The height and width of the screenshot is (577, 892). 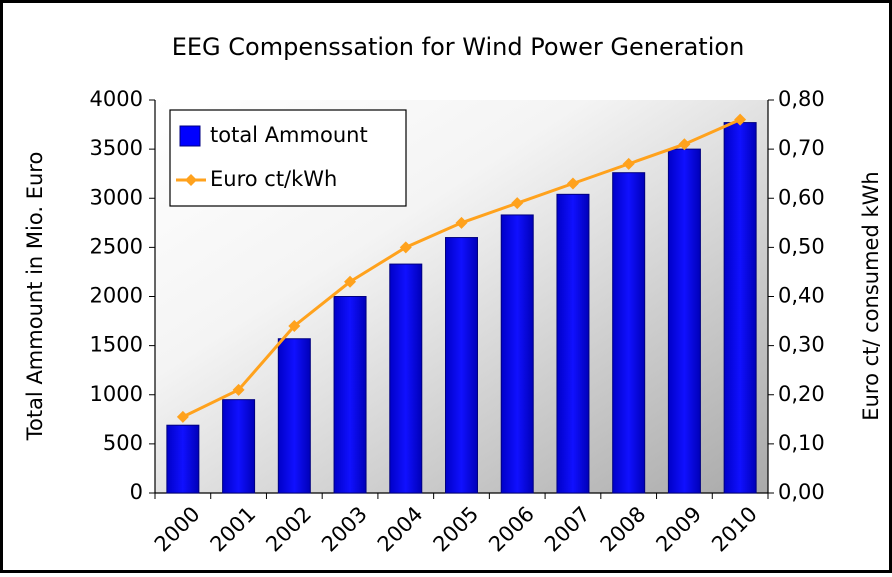 I want to click on y2-tick-label: 0,70, so click(x=801, y=148).